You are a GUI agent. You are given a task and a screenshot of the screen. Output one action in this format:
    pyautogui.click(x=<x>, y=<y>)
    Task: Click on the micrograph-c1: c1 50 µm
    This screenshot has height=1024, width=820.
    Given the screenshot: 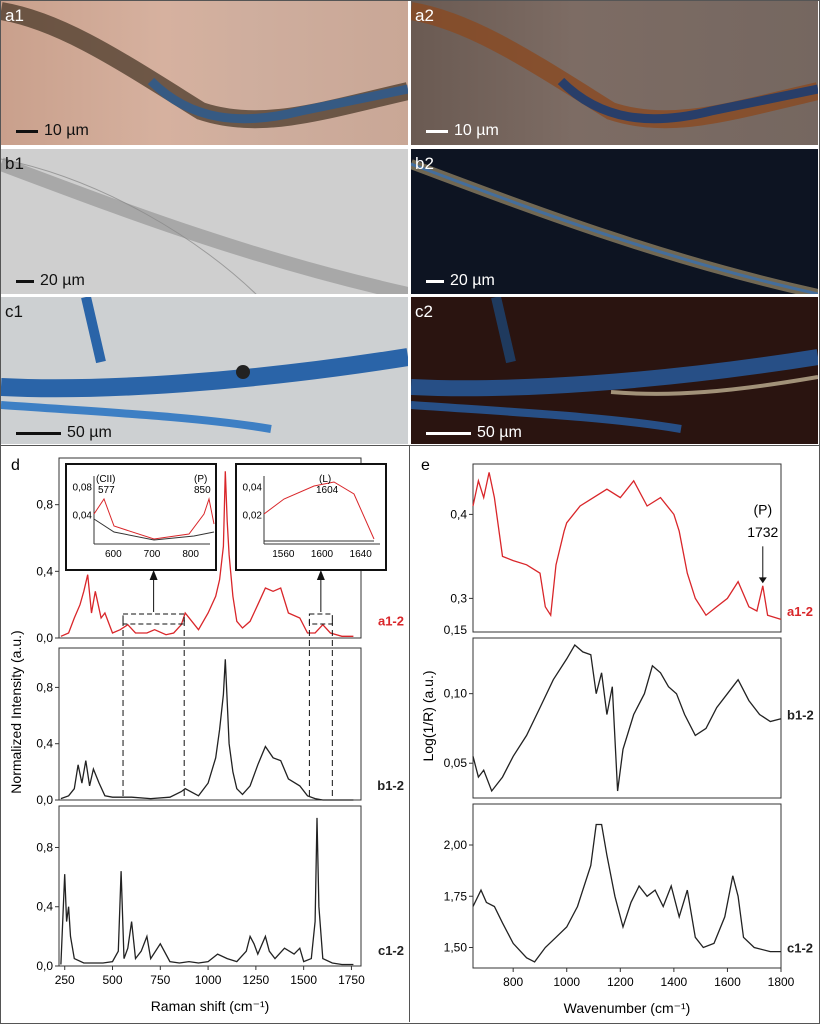 What is the action you would take?
    pyautogui.click(x=204, y=370)
    